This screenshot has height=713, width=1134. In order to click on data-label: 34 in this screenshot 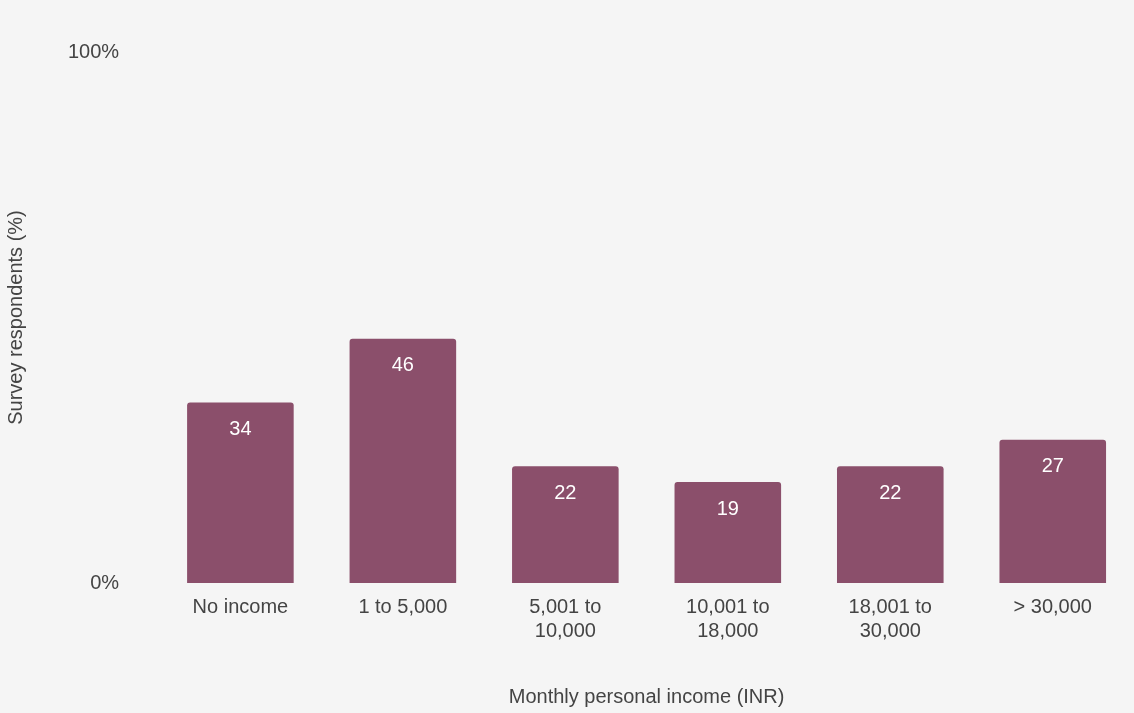, I will do `click(240, 427)`.